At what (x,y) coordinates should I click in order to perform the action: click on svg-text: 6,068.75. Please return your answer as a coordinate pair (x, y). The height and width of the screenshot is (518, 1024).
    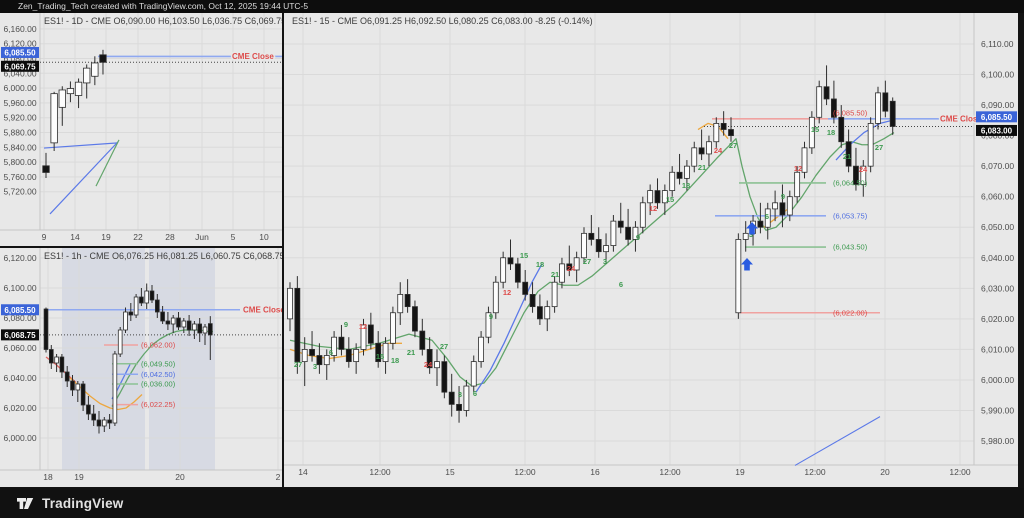
    Looking at the image, I should click on (20, 335).